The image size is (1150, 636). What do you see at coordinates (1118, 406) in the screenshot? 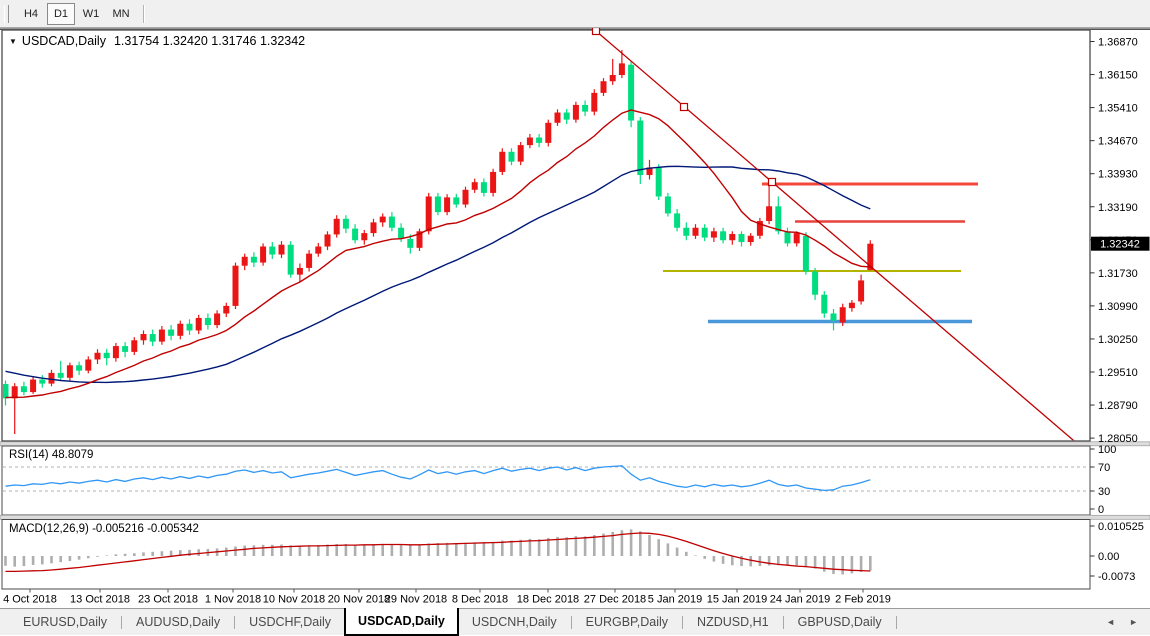
I see `svg-text: 1.28790` at bounding box center [1118, 406].